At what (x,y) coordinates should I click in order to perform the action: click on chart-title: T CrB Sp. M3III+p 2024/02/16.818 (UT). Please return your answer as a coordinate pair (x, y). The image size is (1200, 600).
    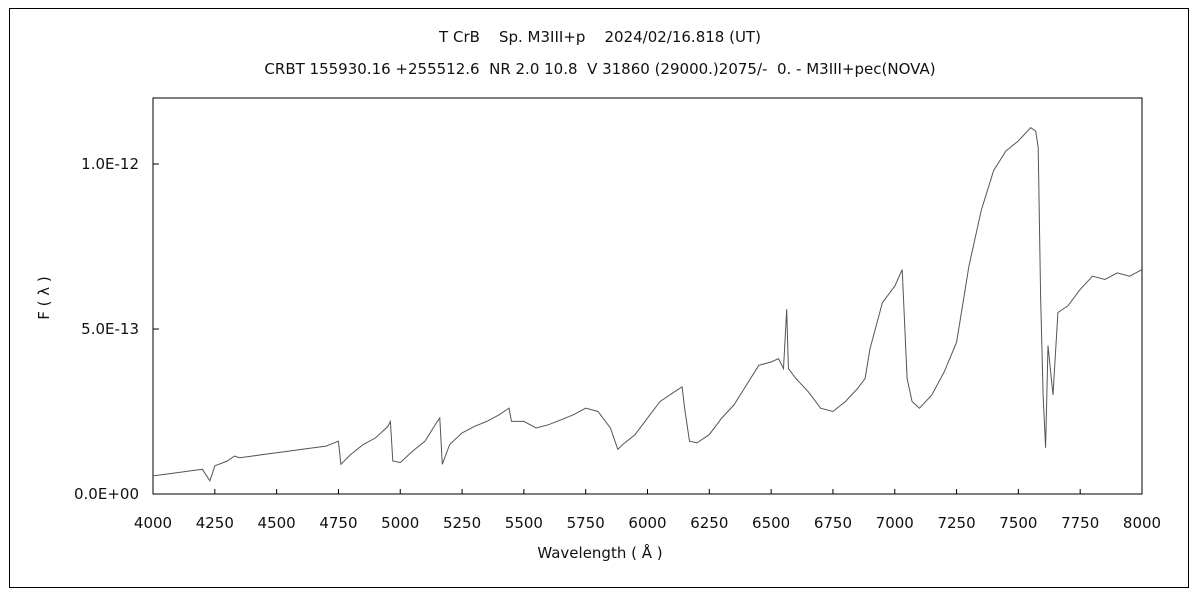
    Looking at the image, I should click on (600, 37).